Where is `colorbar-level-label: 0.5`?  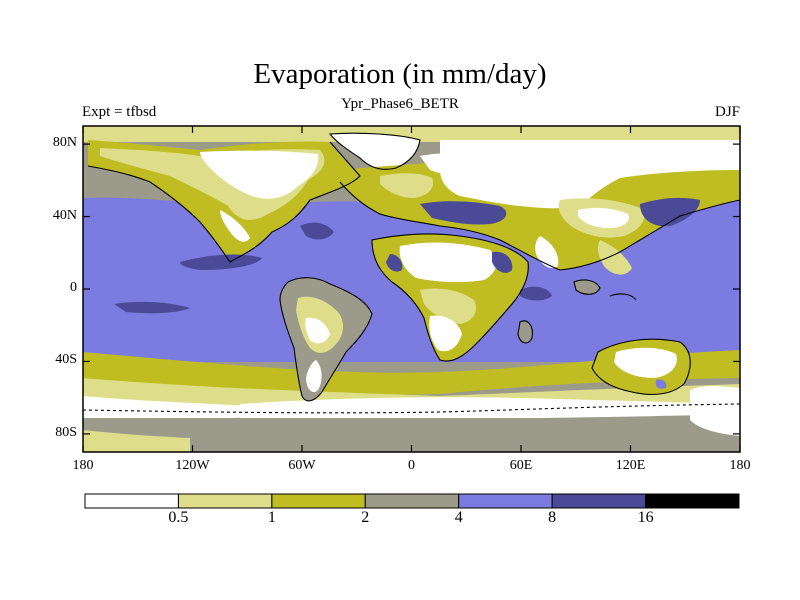
colorbar-level-label: 0.5 is located at coordinates (178, 517).